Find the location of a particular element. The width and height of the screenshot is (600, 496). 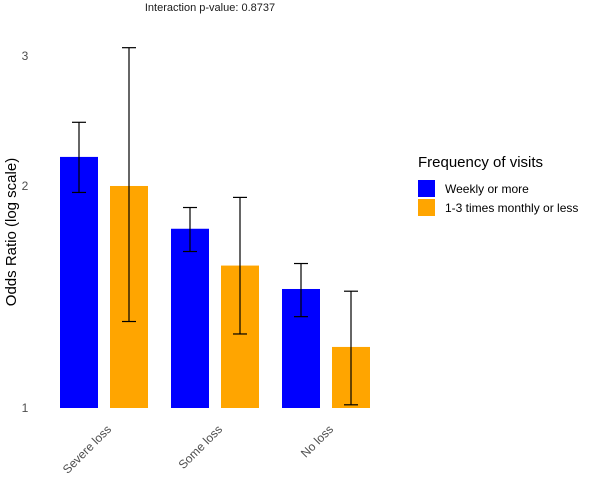

y-tick-label: 3 is located at coordinates (25, 56).